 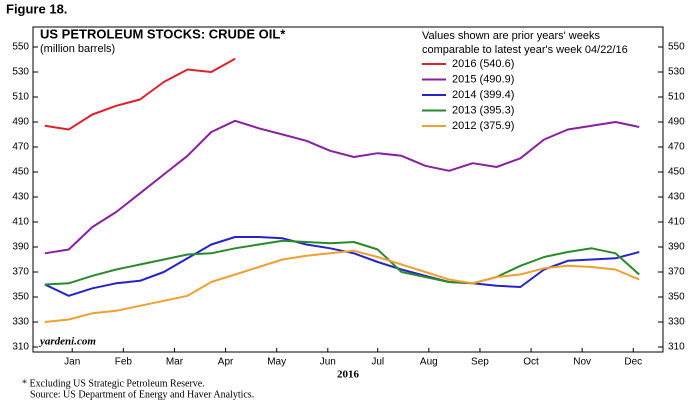 What do you see at coordinates (483, 64) in the screenshot?
I see `legend-label: 2016 (540.6)` at bounding box center [483, 64].